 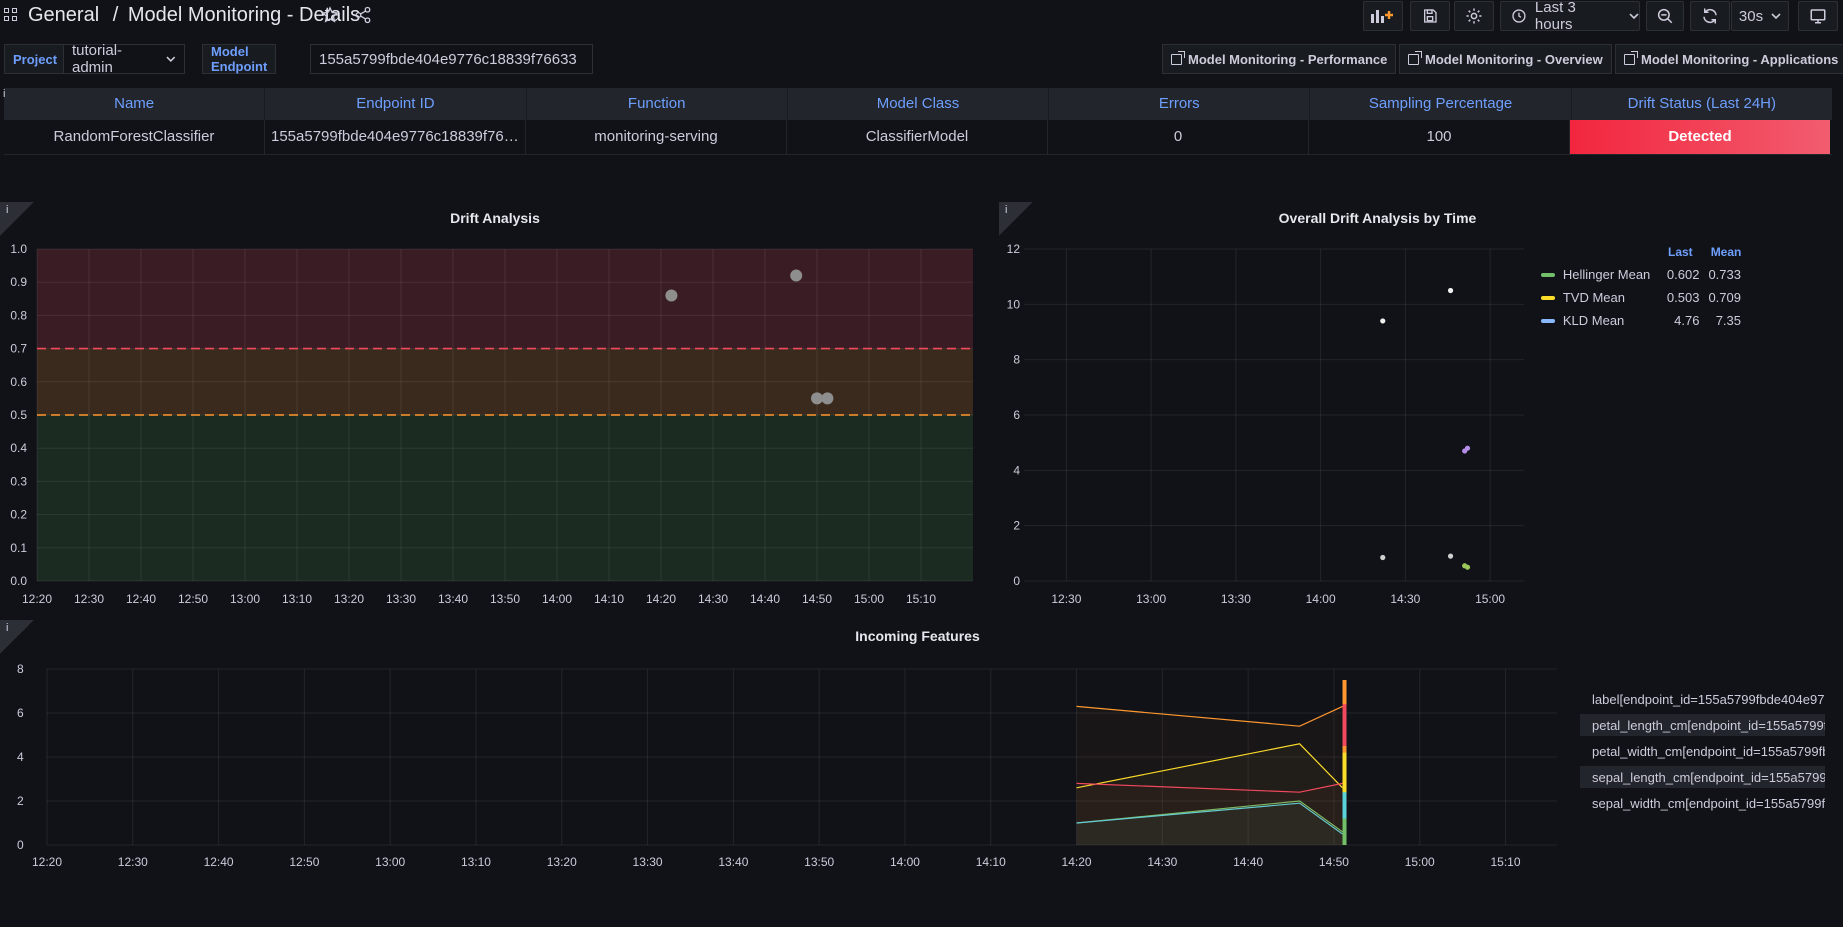 What do you see at coordinates (1490, 599) in the screenshot?
I see `x-tick-label: 15:00` at bounding box center [1490, 599].